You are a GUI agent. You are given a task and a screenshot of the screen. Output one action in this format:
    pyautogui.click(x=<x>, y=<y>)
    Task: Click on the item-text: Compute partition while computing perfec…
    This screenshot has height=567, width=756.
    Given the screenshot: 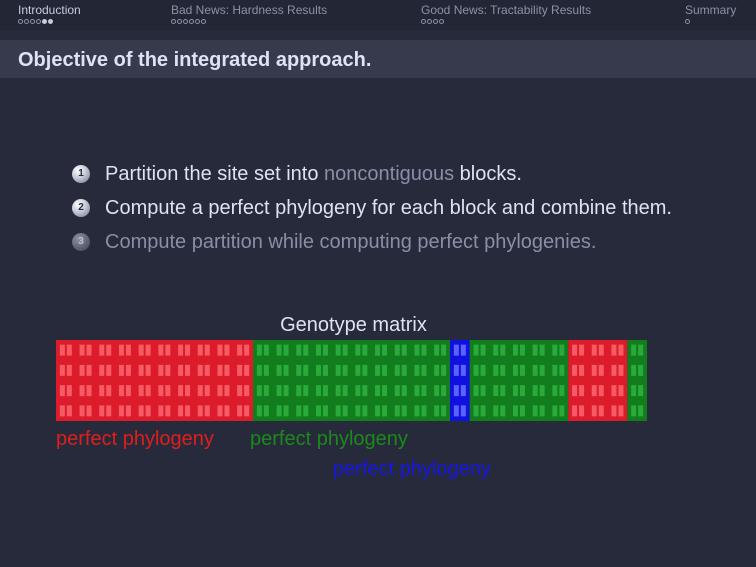 What is the action you would take?
    pyautogui.click(x=351, y=242)
    